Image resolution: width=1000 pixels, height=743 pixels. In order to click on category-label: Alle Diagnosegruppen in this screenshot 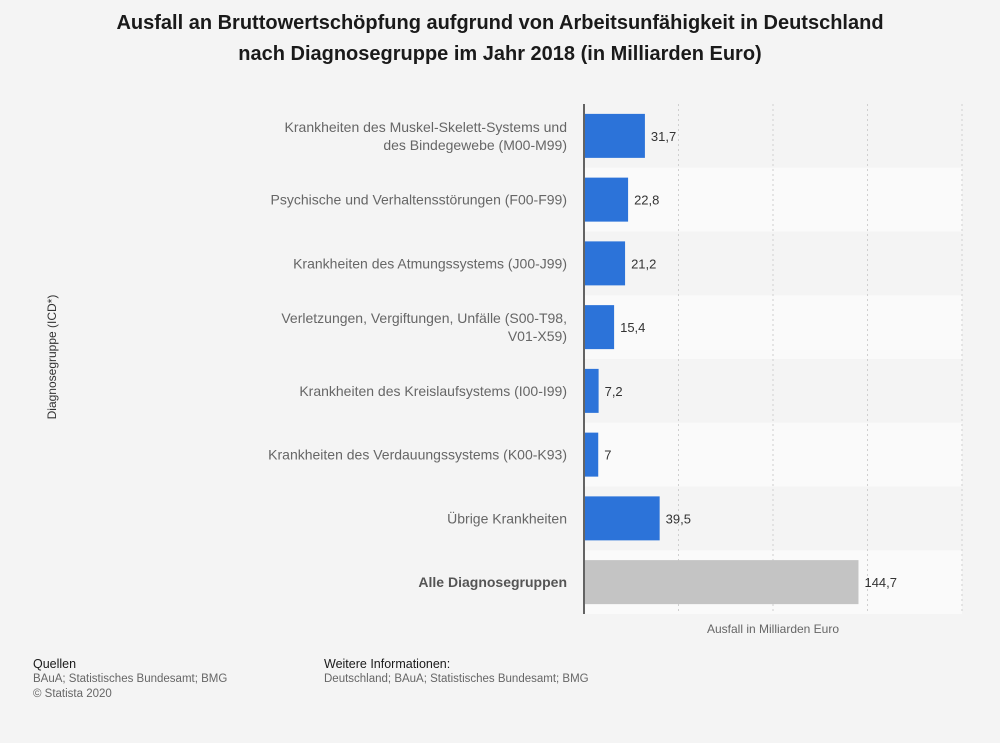, I will do `click(492, 582)`.